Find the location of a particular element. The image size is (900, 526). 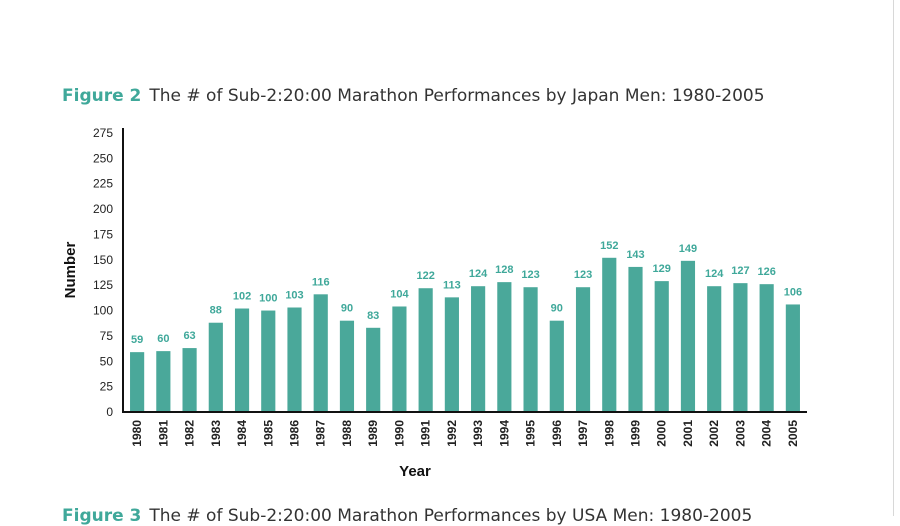

x-tick-label: 1992 is located at coordinates (452, 433).